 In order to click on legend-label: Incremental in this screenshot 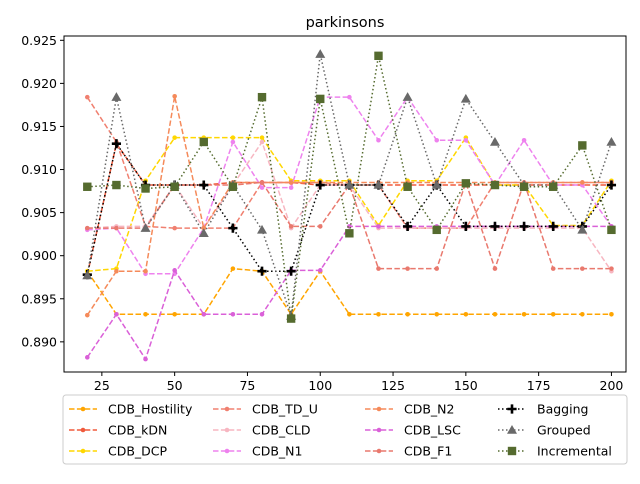, I will do `click(574, 451)`.